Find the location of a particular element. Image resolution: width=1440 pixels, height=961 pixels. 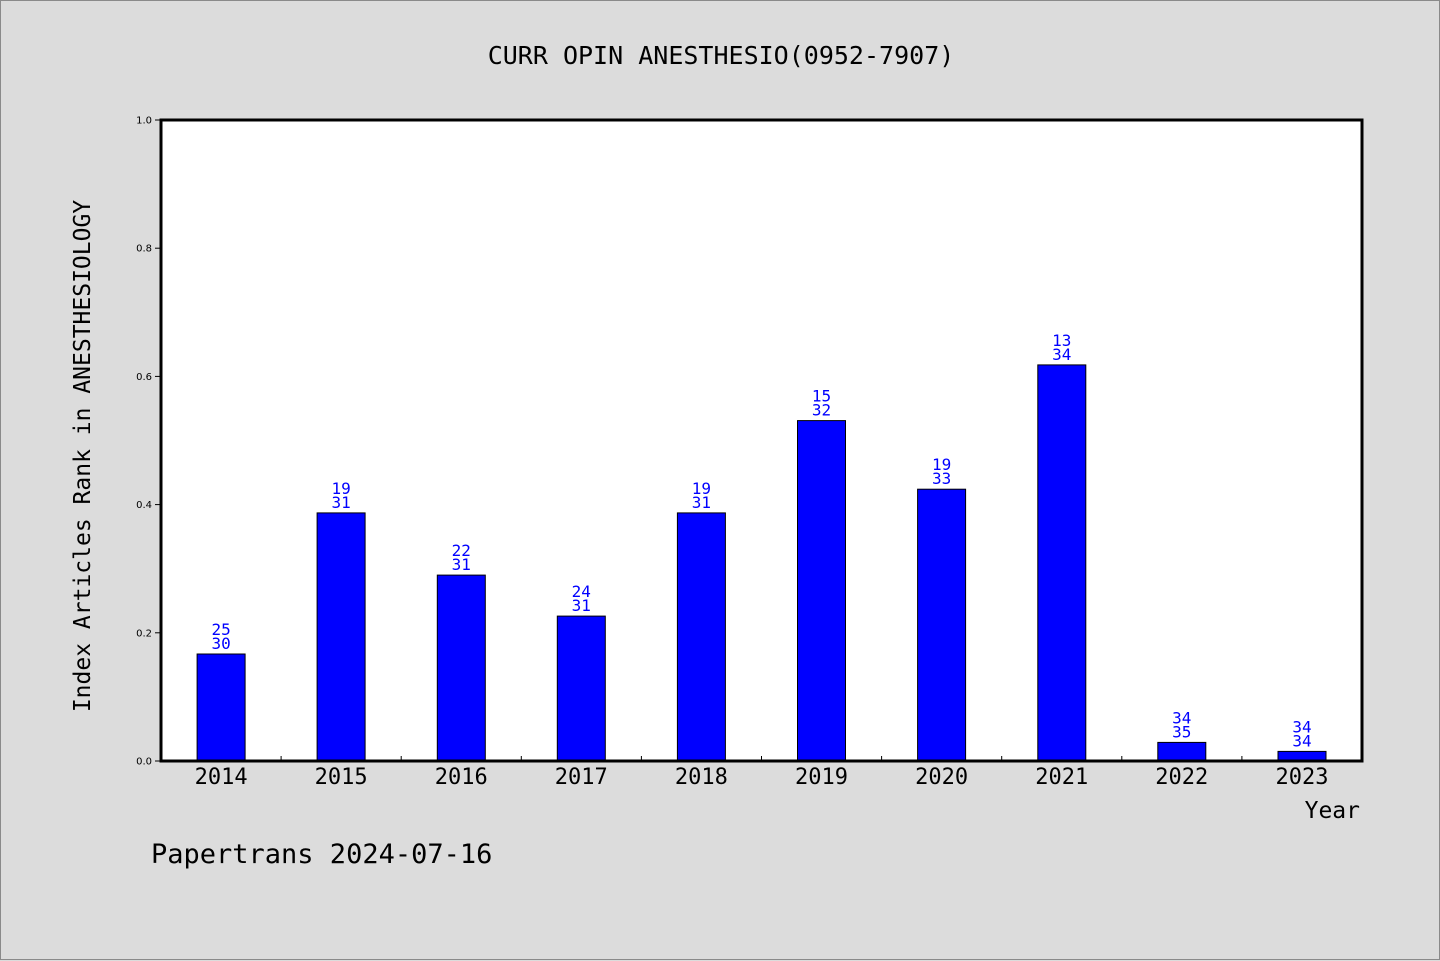

bar-label-total-2023: 34 is located at coordinates (1301, 740).